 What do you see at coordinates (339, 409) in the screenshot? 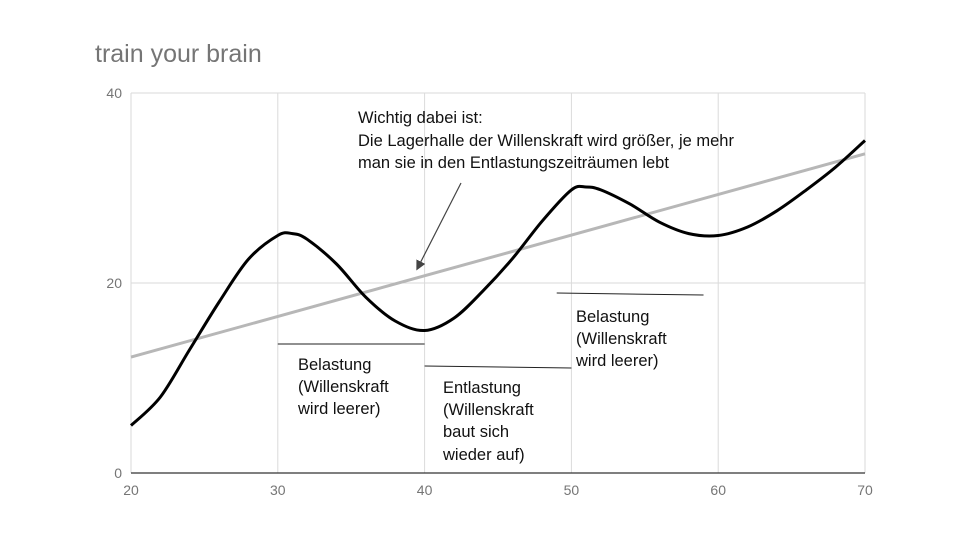
I see `annotation-belastung-1-line-3: wird leerer)` at bounding box center [339, 409].